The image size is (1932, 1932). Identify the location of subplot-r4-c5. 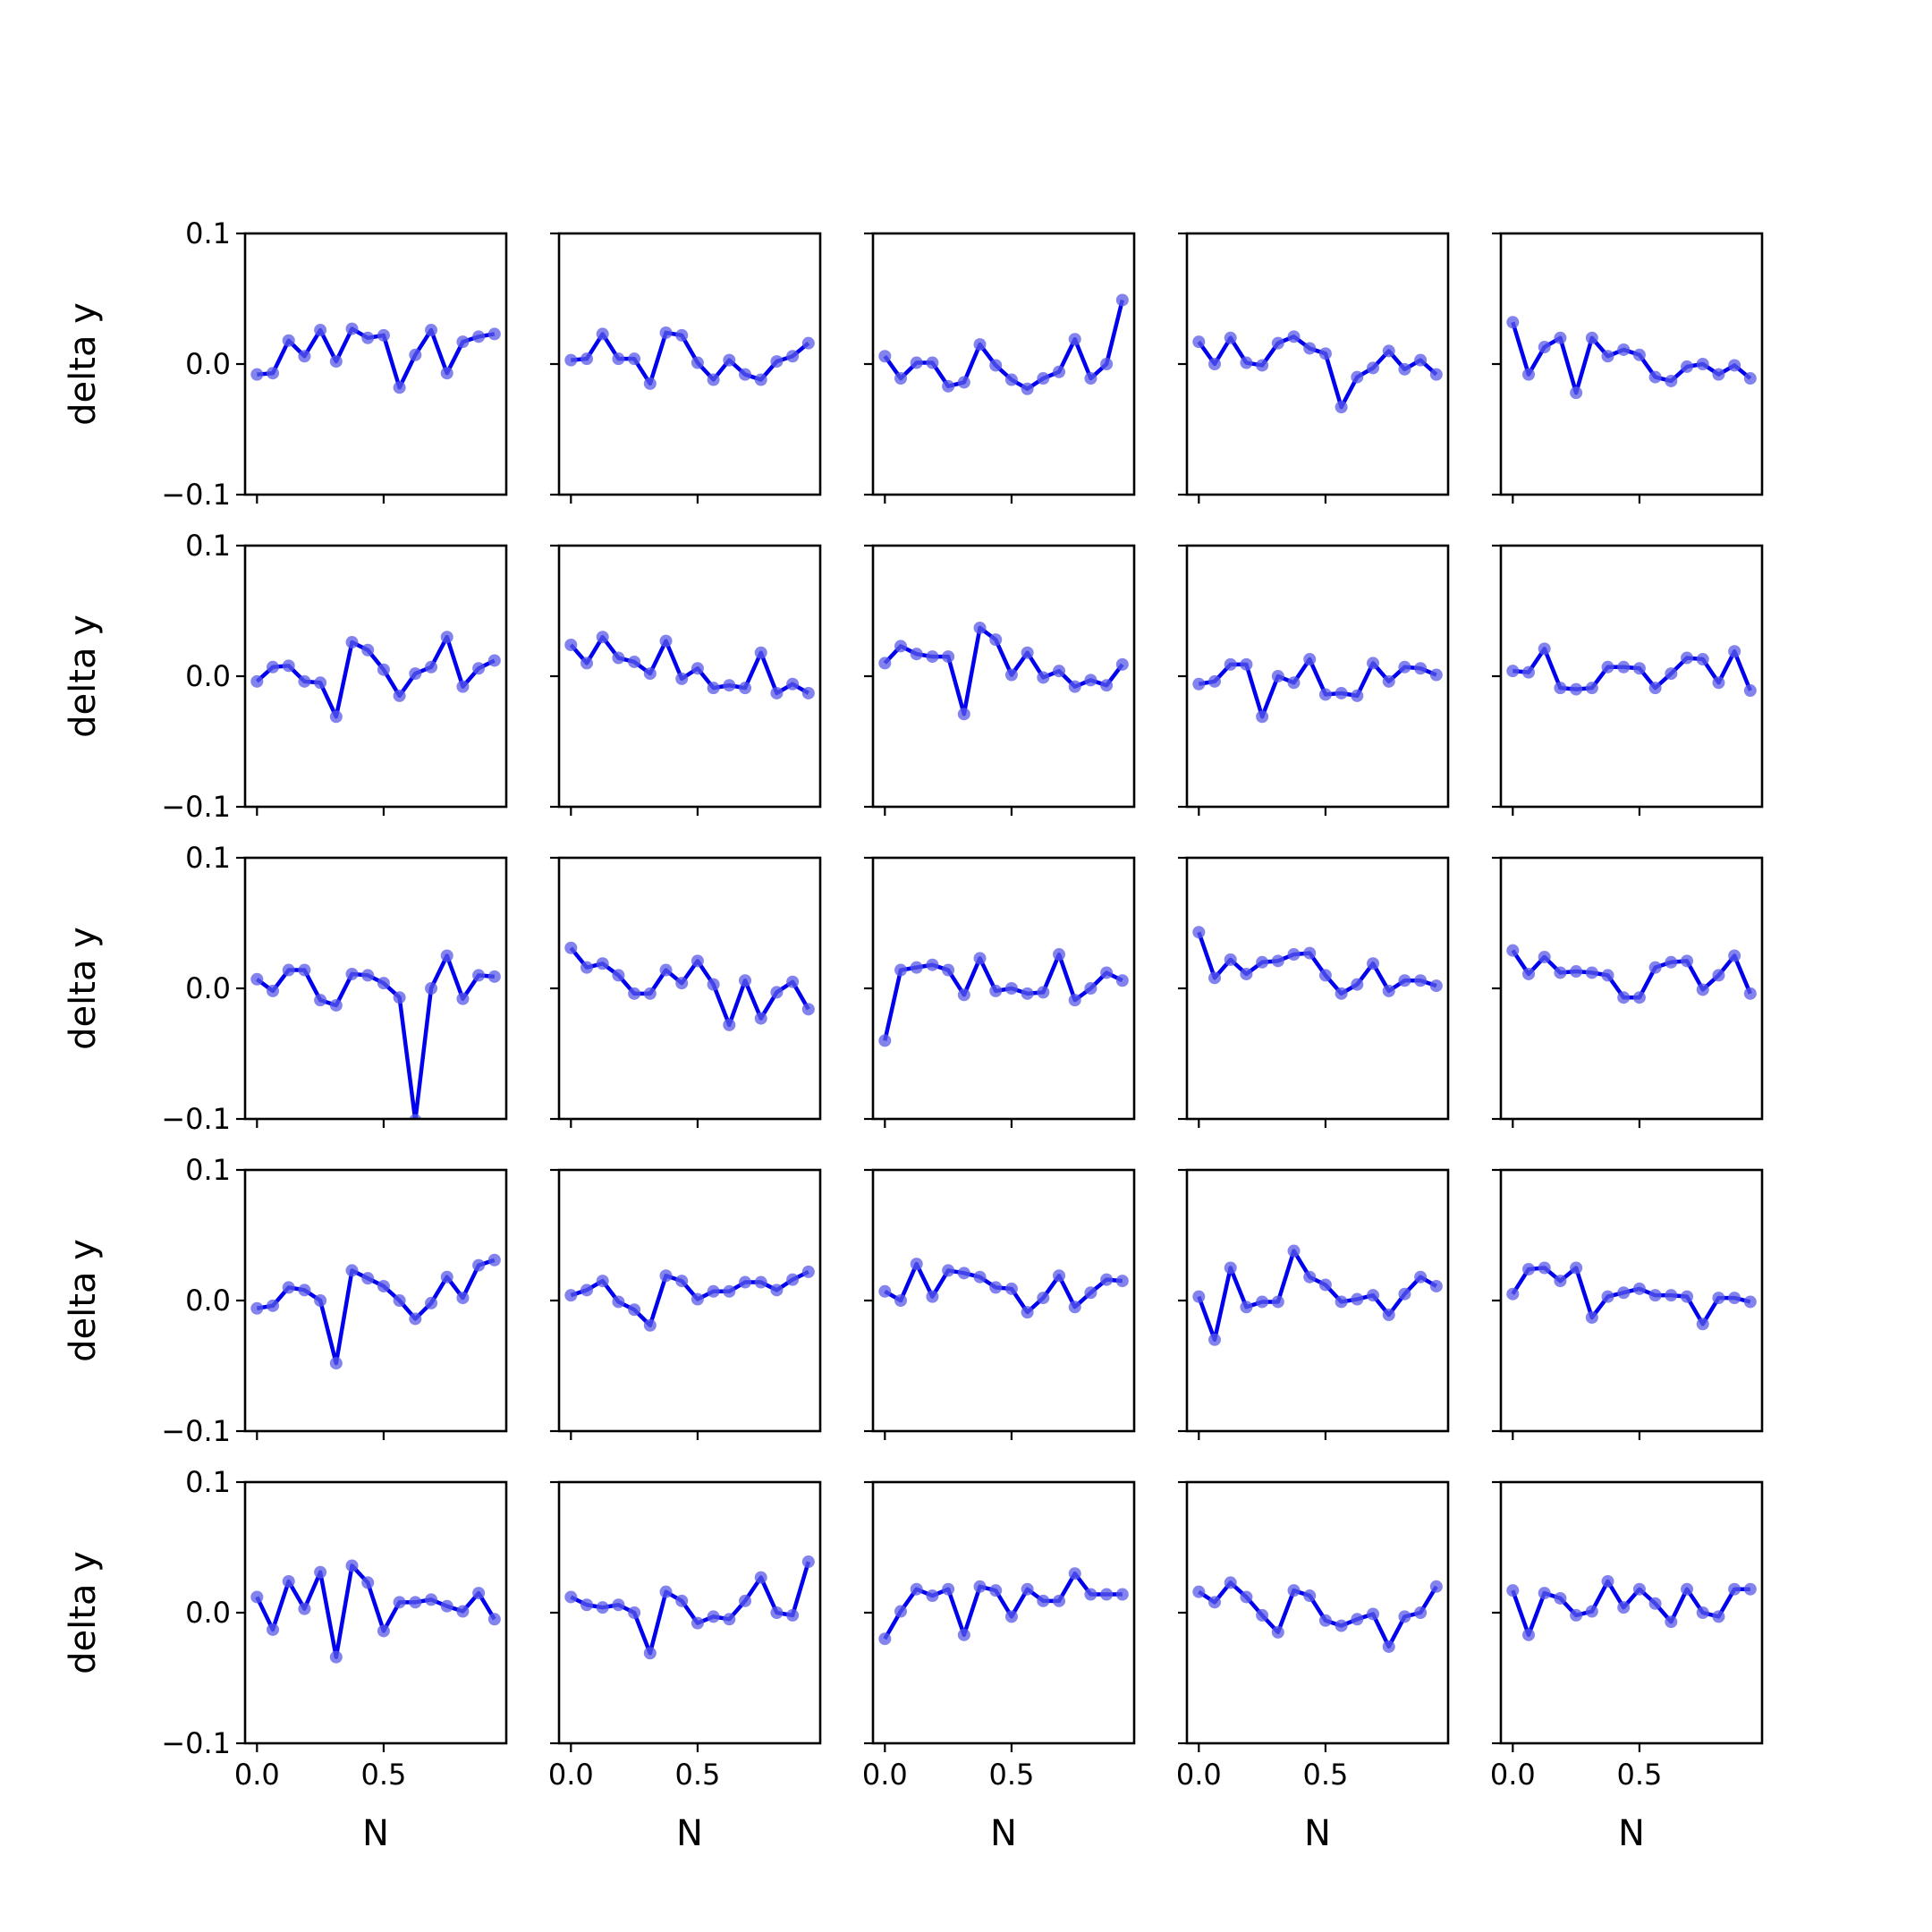
(1628, 1304).